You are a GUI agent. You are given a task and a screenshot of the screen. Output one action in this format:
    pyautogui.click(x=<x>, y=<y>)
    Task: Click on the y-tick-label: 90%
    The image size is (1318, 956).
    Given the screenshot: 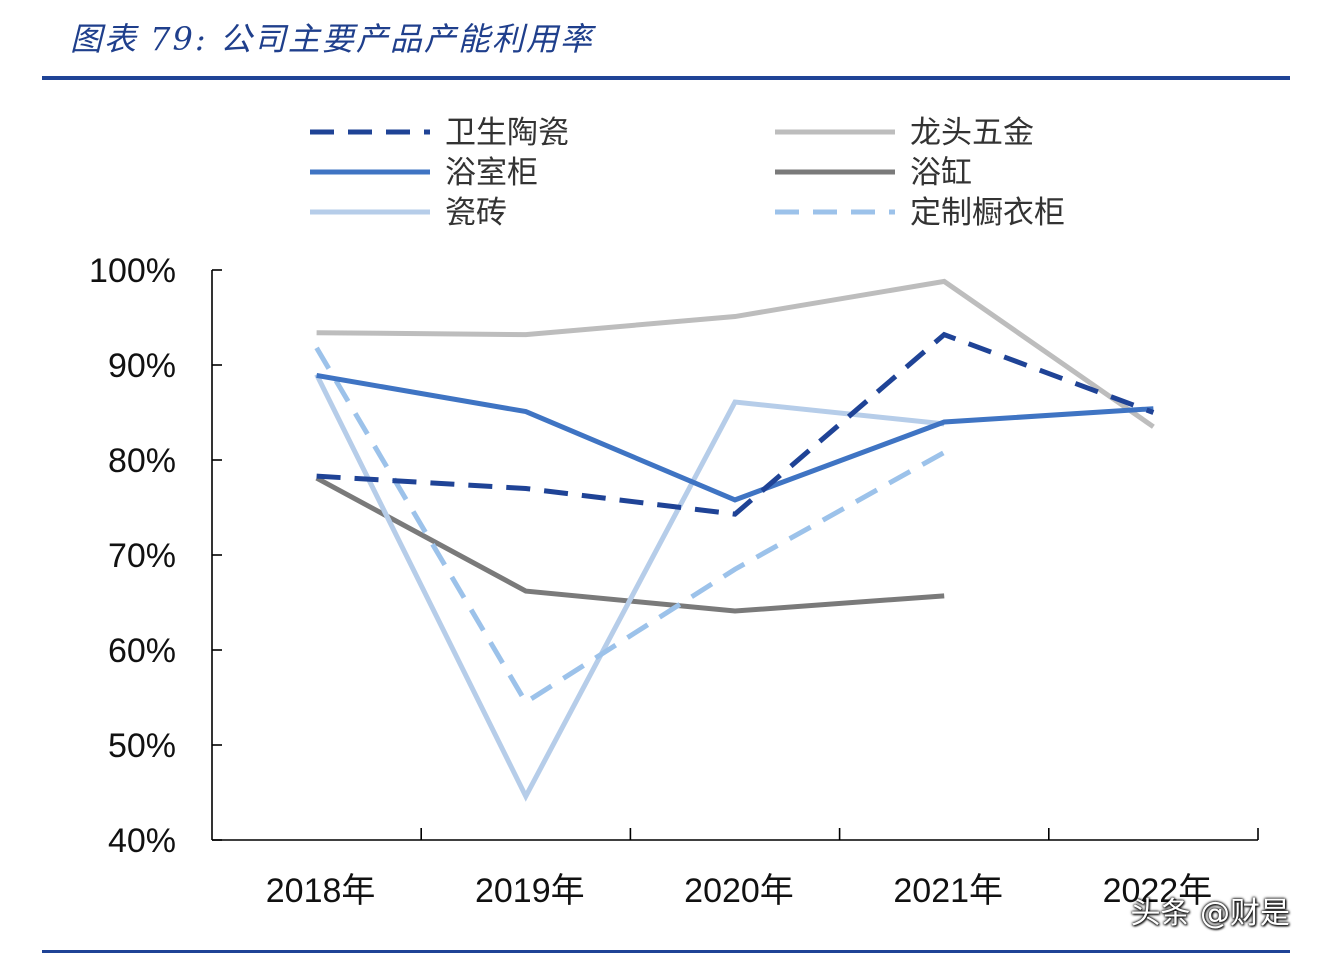 What is the action you would take?
    pyautogui.click(x=142, y=366)
    